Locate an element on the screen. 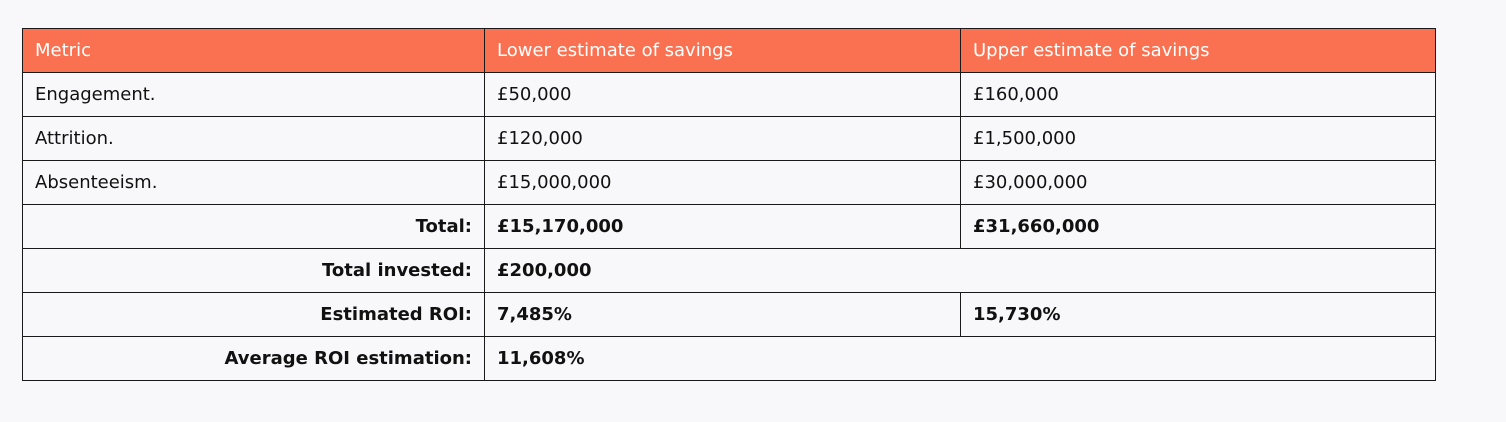 This screenshot has height=422, width=1506. metric-cell: Absenteeism. is located at coordinates (253, 182).